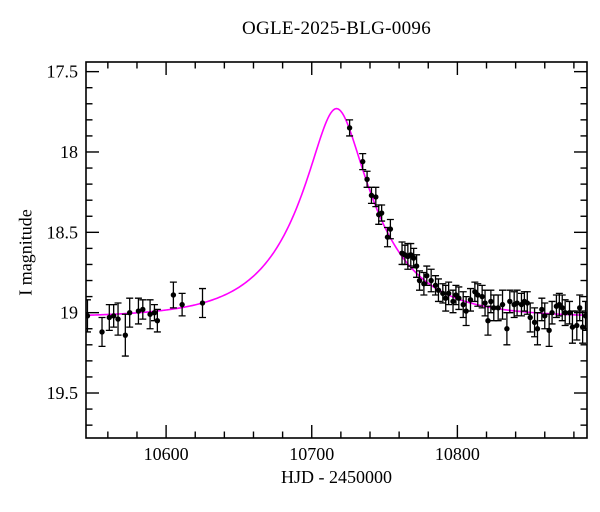  What do you see at coordinates (69, 152) in the screenshot?
I see `y-tick-label: 18` at bounding box center [69, 152].